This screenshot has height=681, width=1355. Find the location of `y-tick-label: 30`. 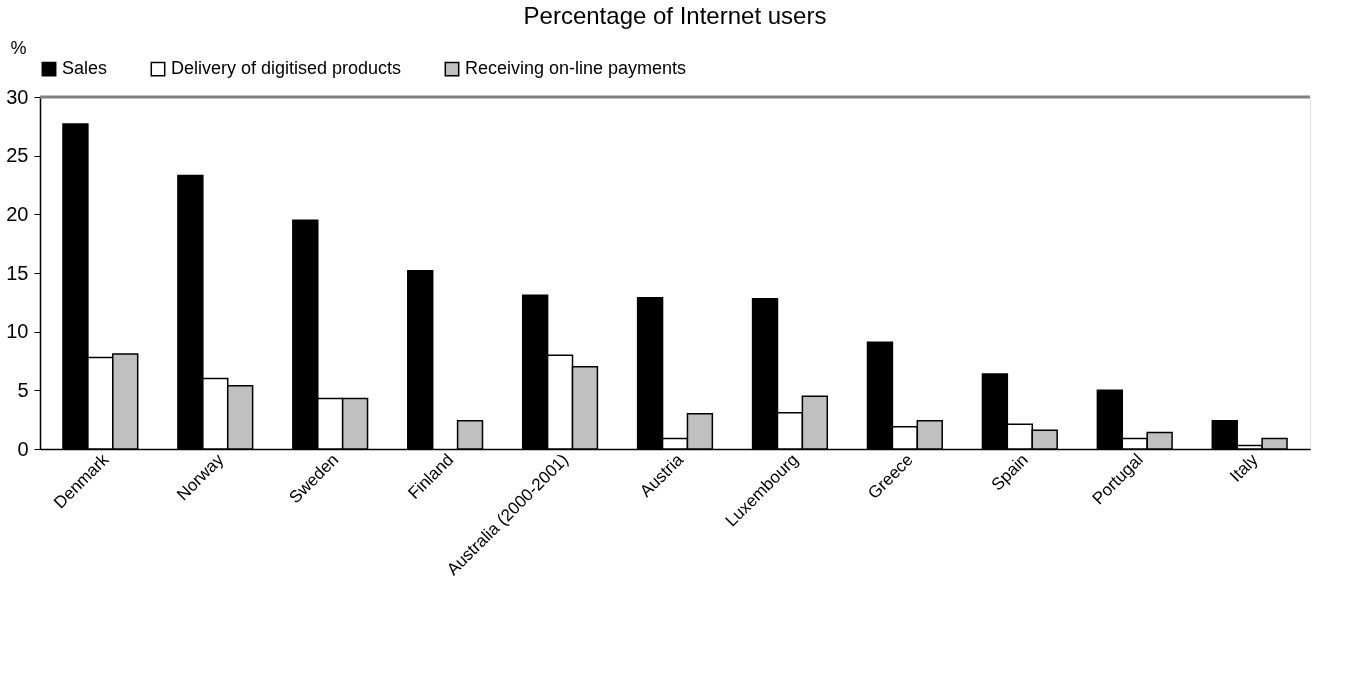

y-tick-label: 30 is located at coordinates (17, 96).